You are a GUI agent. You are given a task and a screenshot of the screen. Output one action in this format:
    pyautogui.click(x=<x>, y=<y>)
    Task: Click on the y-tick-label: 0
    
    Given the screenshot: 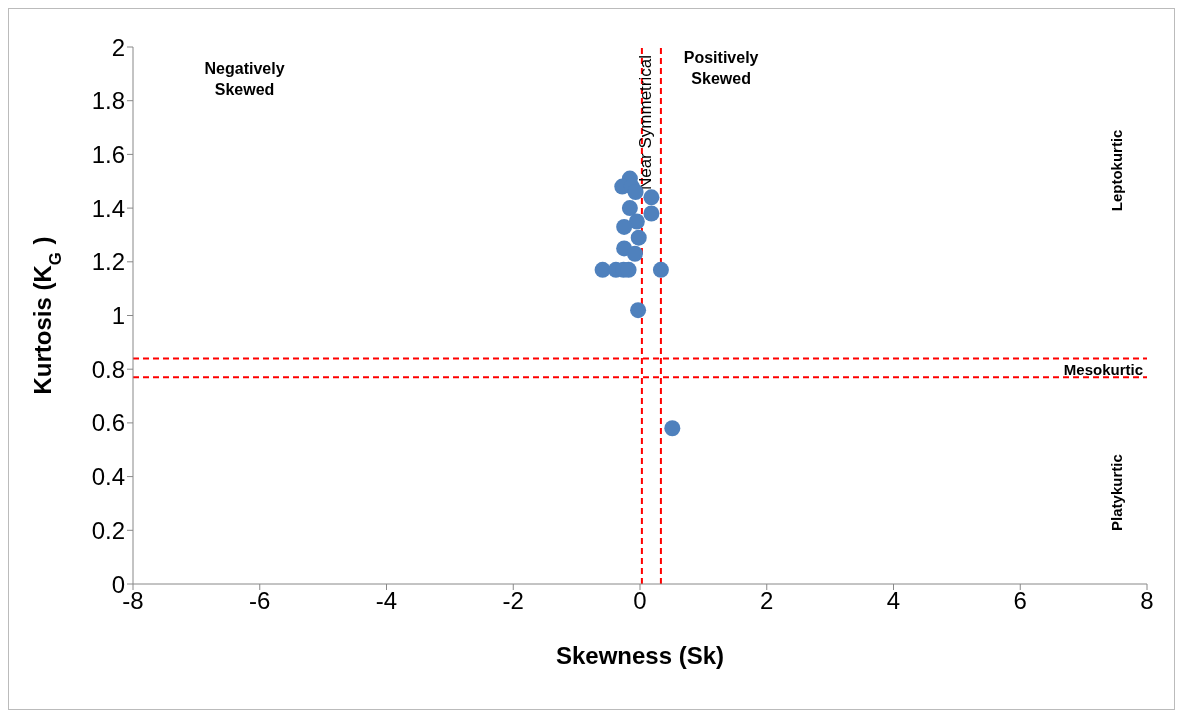 What is the action you would take?
    pyautogui.click(x=118, y=584)
    